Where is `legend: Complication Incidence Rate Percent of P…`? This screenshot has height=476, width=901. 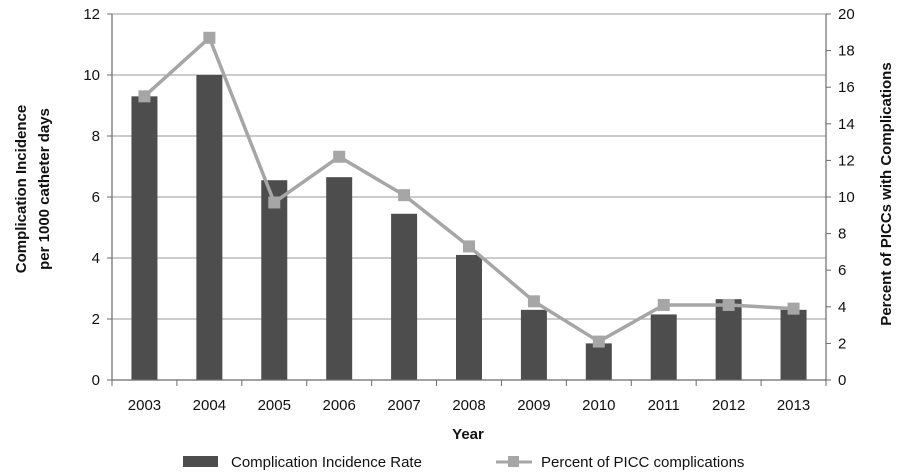 legend: Complication Incidence Rate Percent of P… is located at coordinates (463, 462).